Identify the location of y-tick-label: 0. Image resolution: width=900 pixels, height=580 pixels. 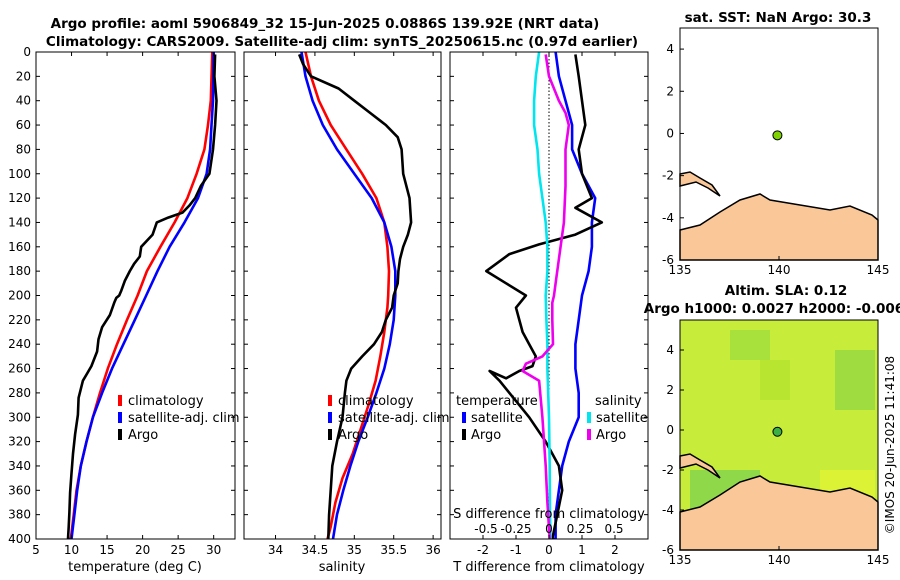
(27, 52).